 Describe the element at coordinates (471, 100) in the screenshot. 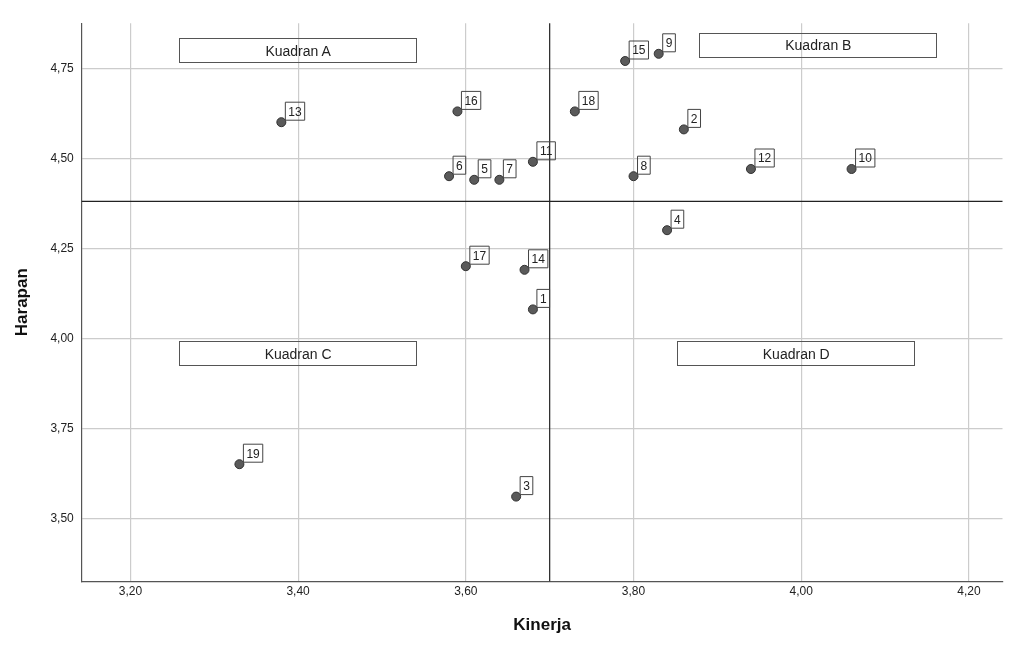

I see `series-label: 16` at that location.